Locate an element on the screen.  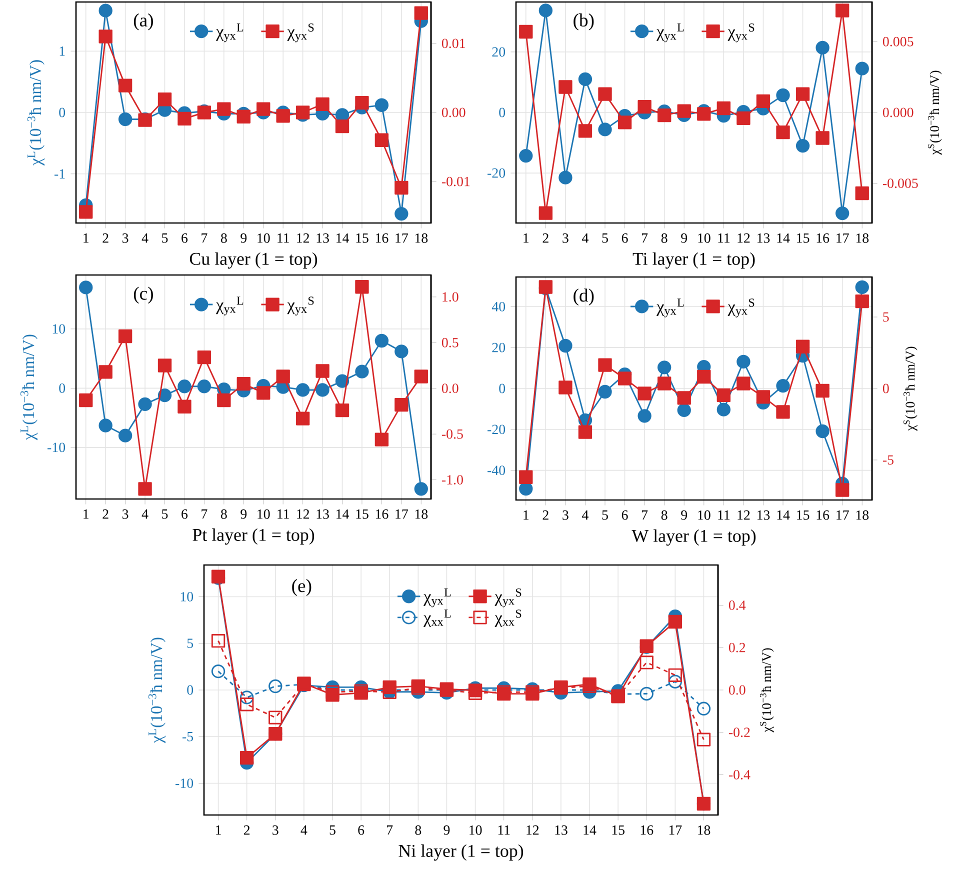
y-tick-label: 20 is located at coordinates (499, 347).